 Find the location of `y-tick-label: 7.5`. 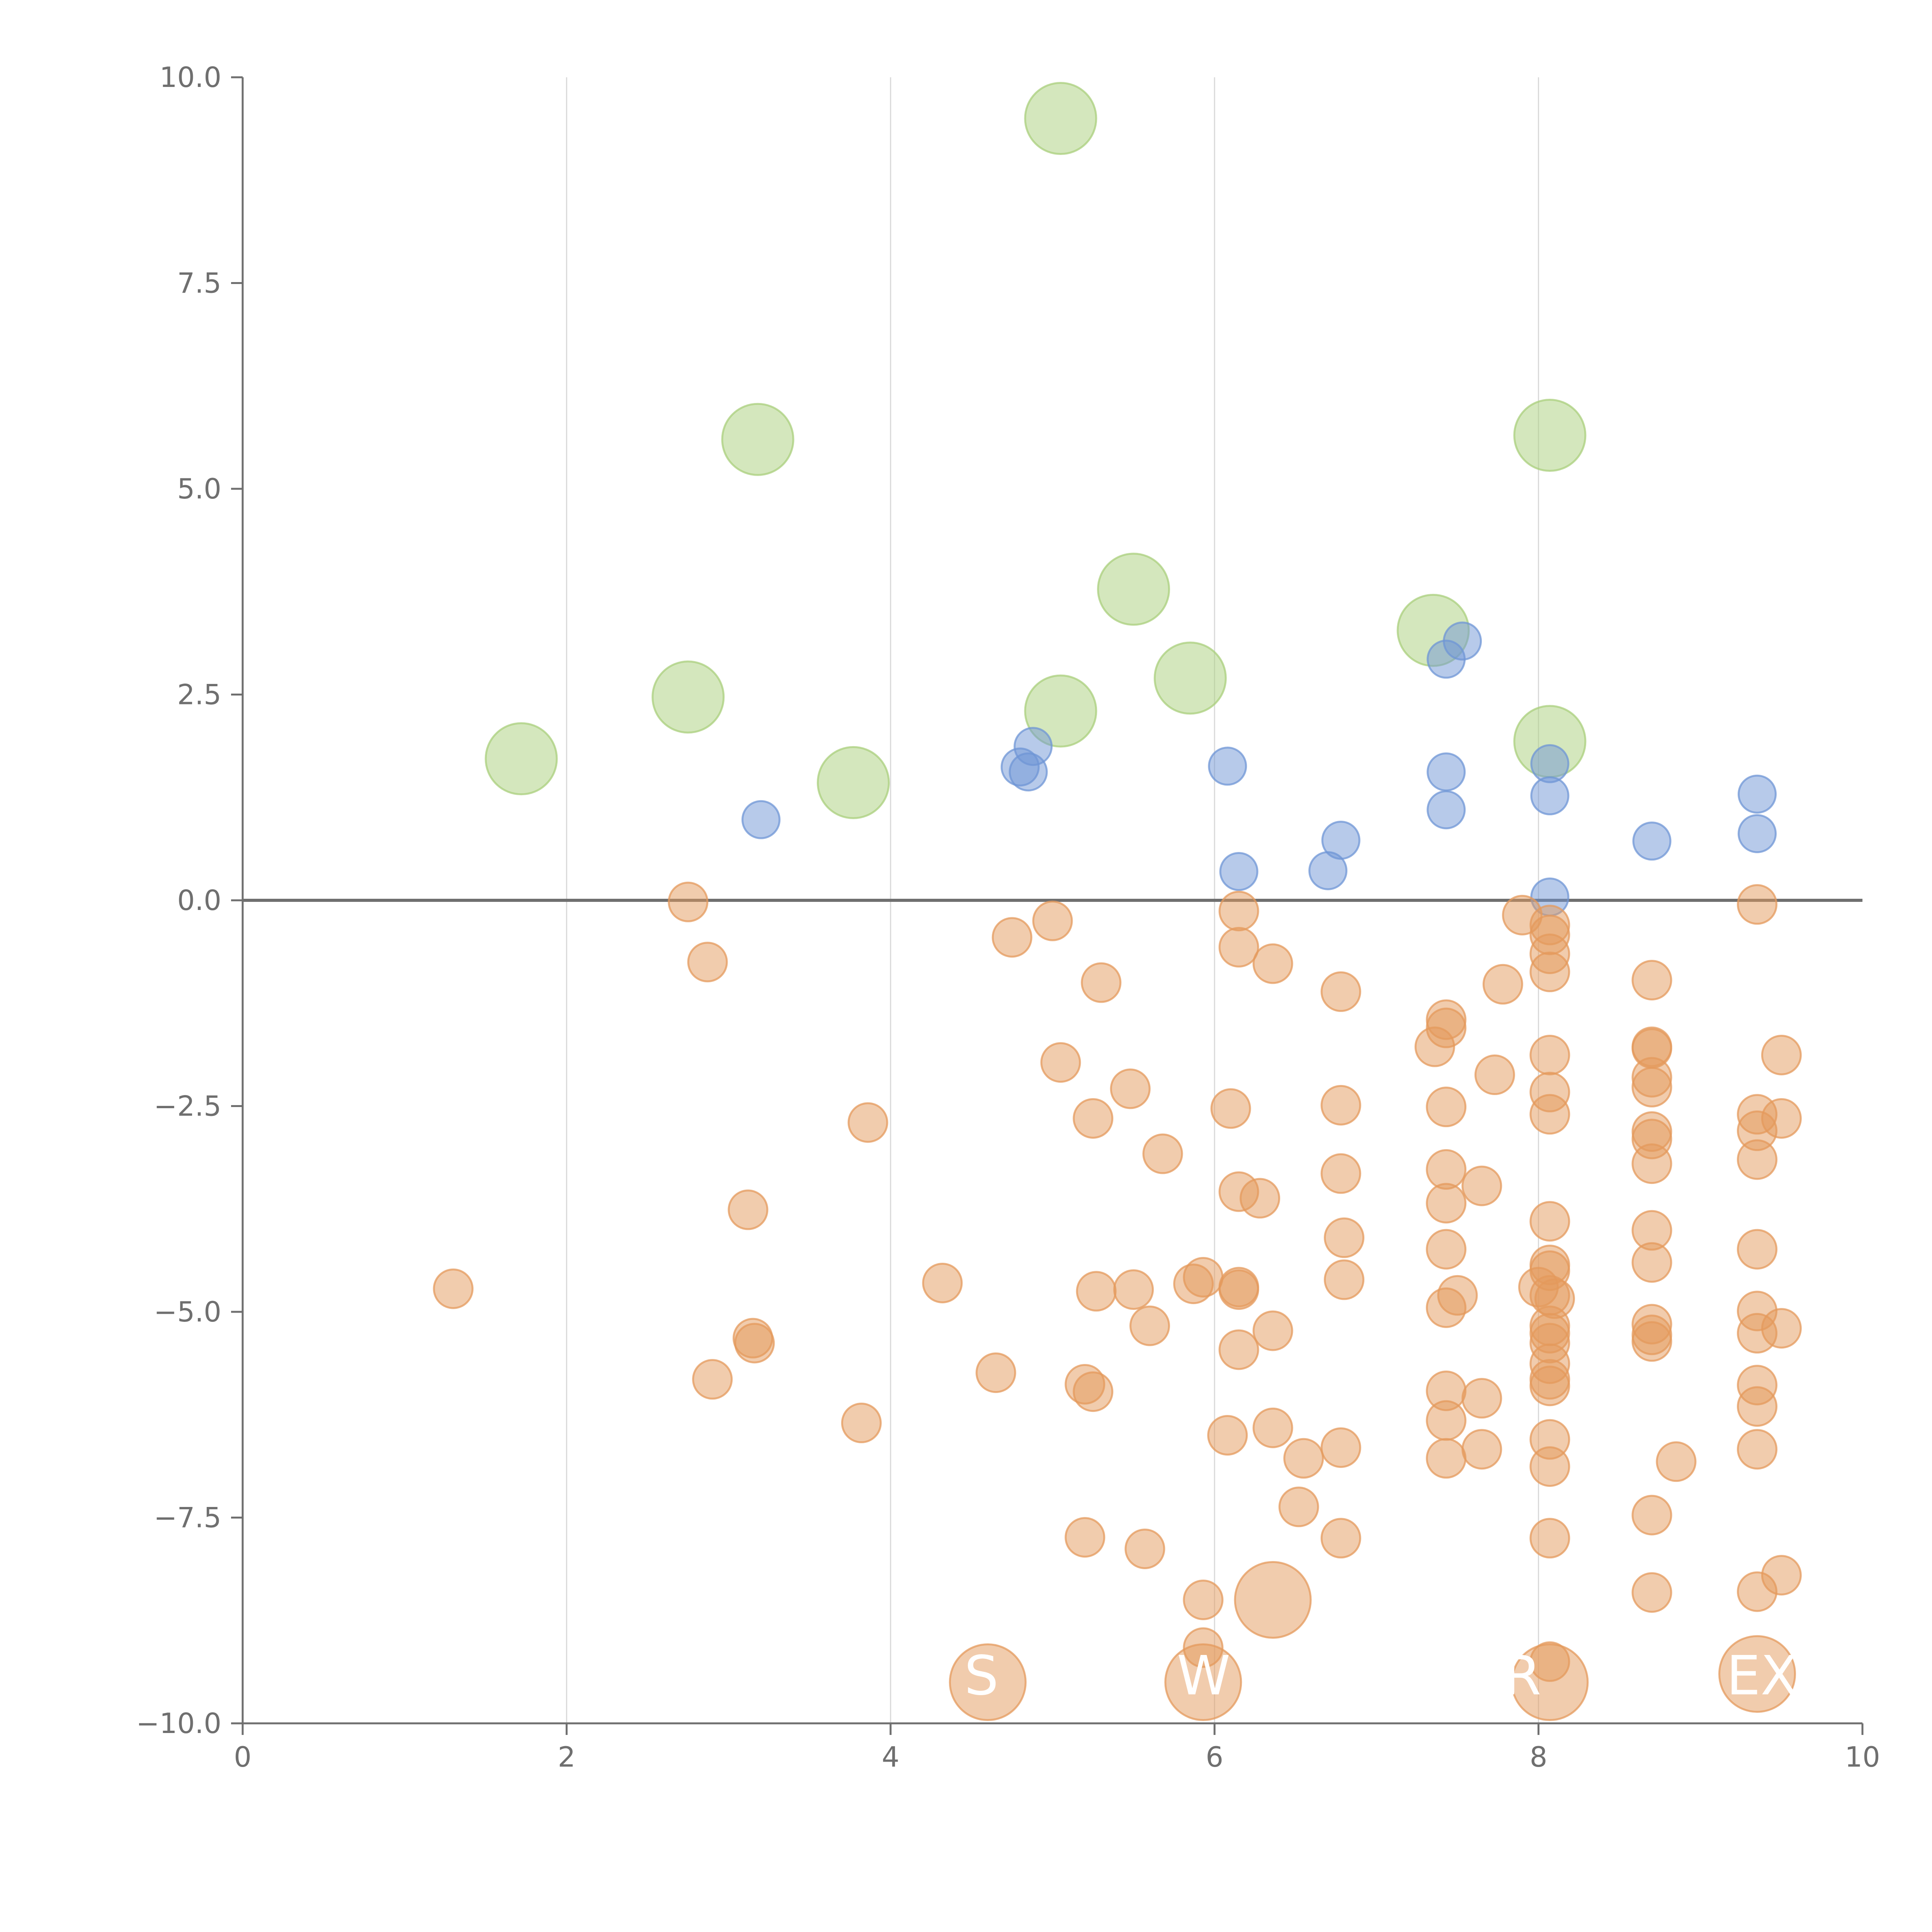

y-tick-label: 7.5 is located at coordinates (199, 283).